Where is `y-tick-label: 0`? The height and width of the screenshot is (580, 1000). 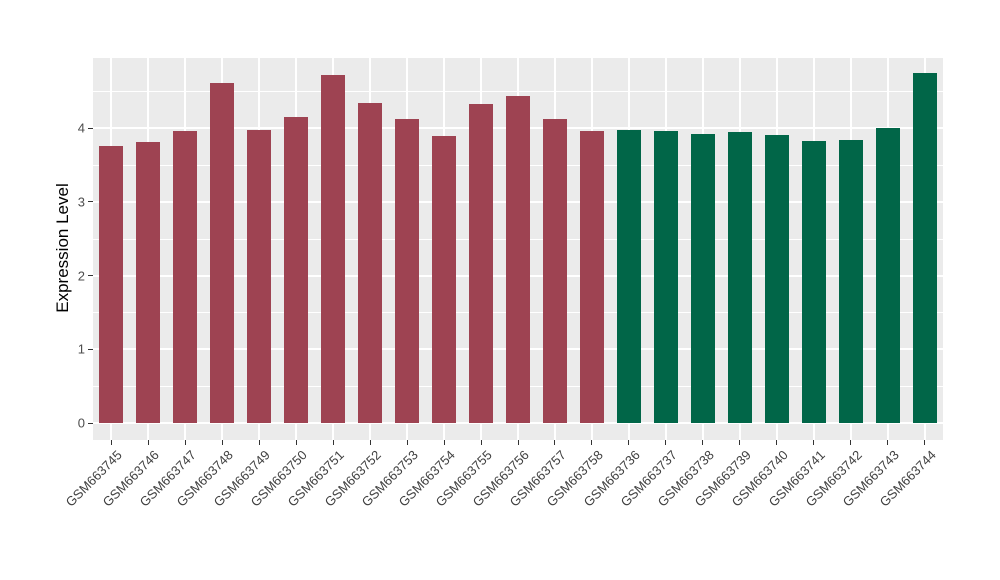 y-tick-label: 0 is located at coordinates (81, 423).